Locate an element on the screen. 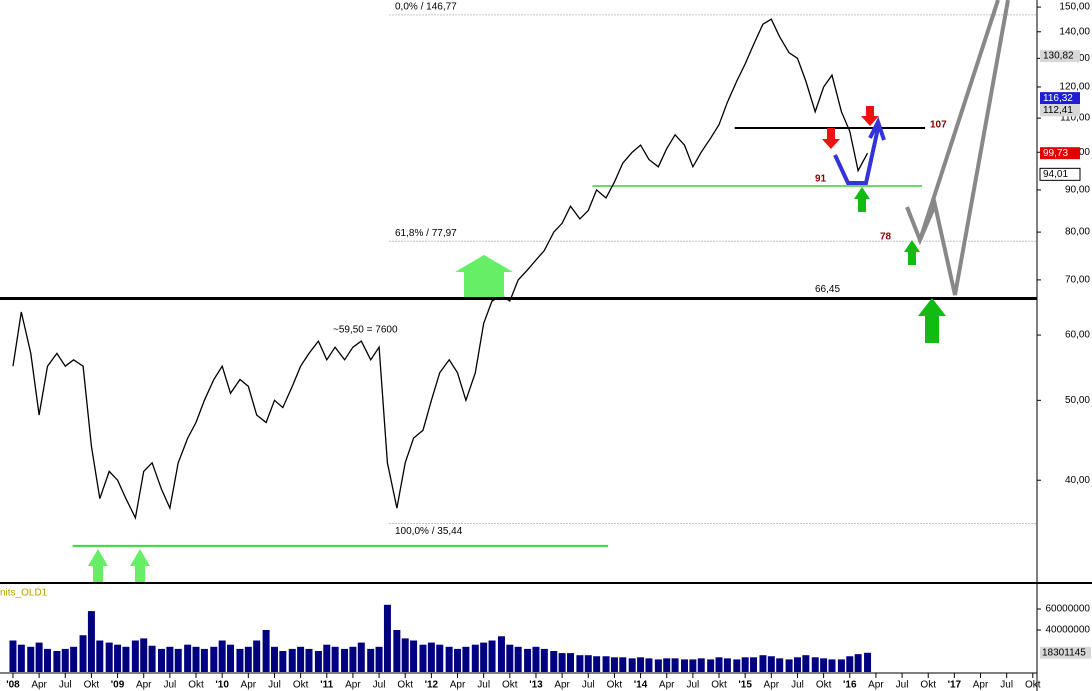 This screenshot has height=691, width=1092. annotation: ~59,50 = 7600 is located at coordinates (365, 330).